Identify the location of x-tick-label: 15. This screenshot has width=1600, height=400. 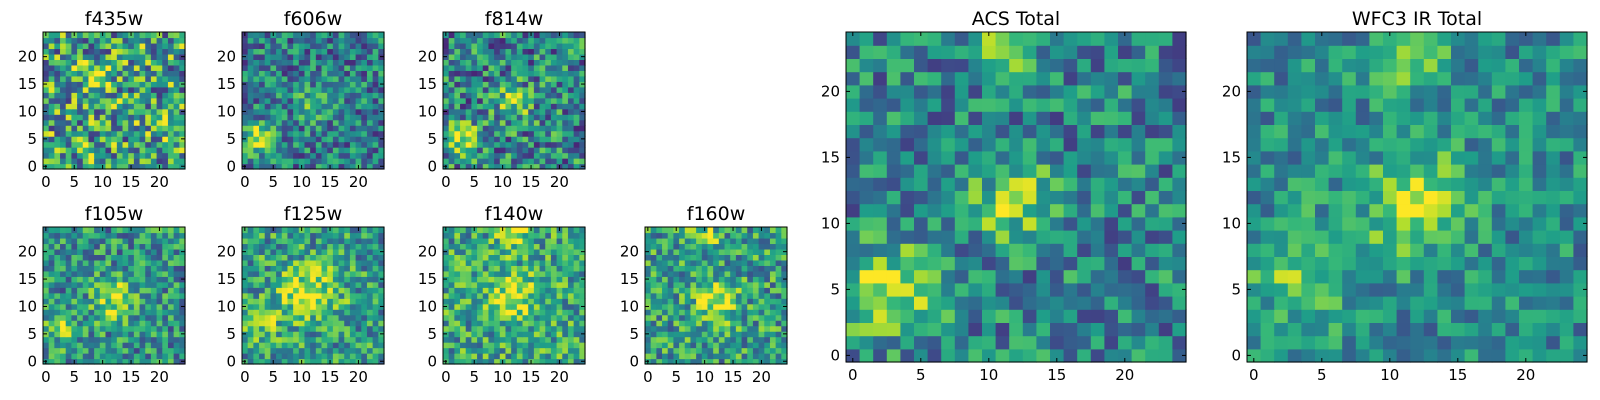
(530, 377).